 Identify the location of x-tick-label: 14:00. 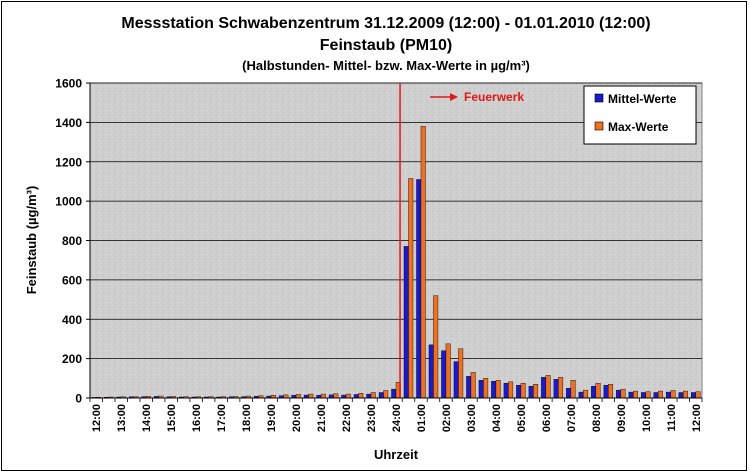
(147, 418).